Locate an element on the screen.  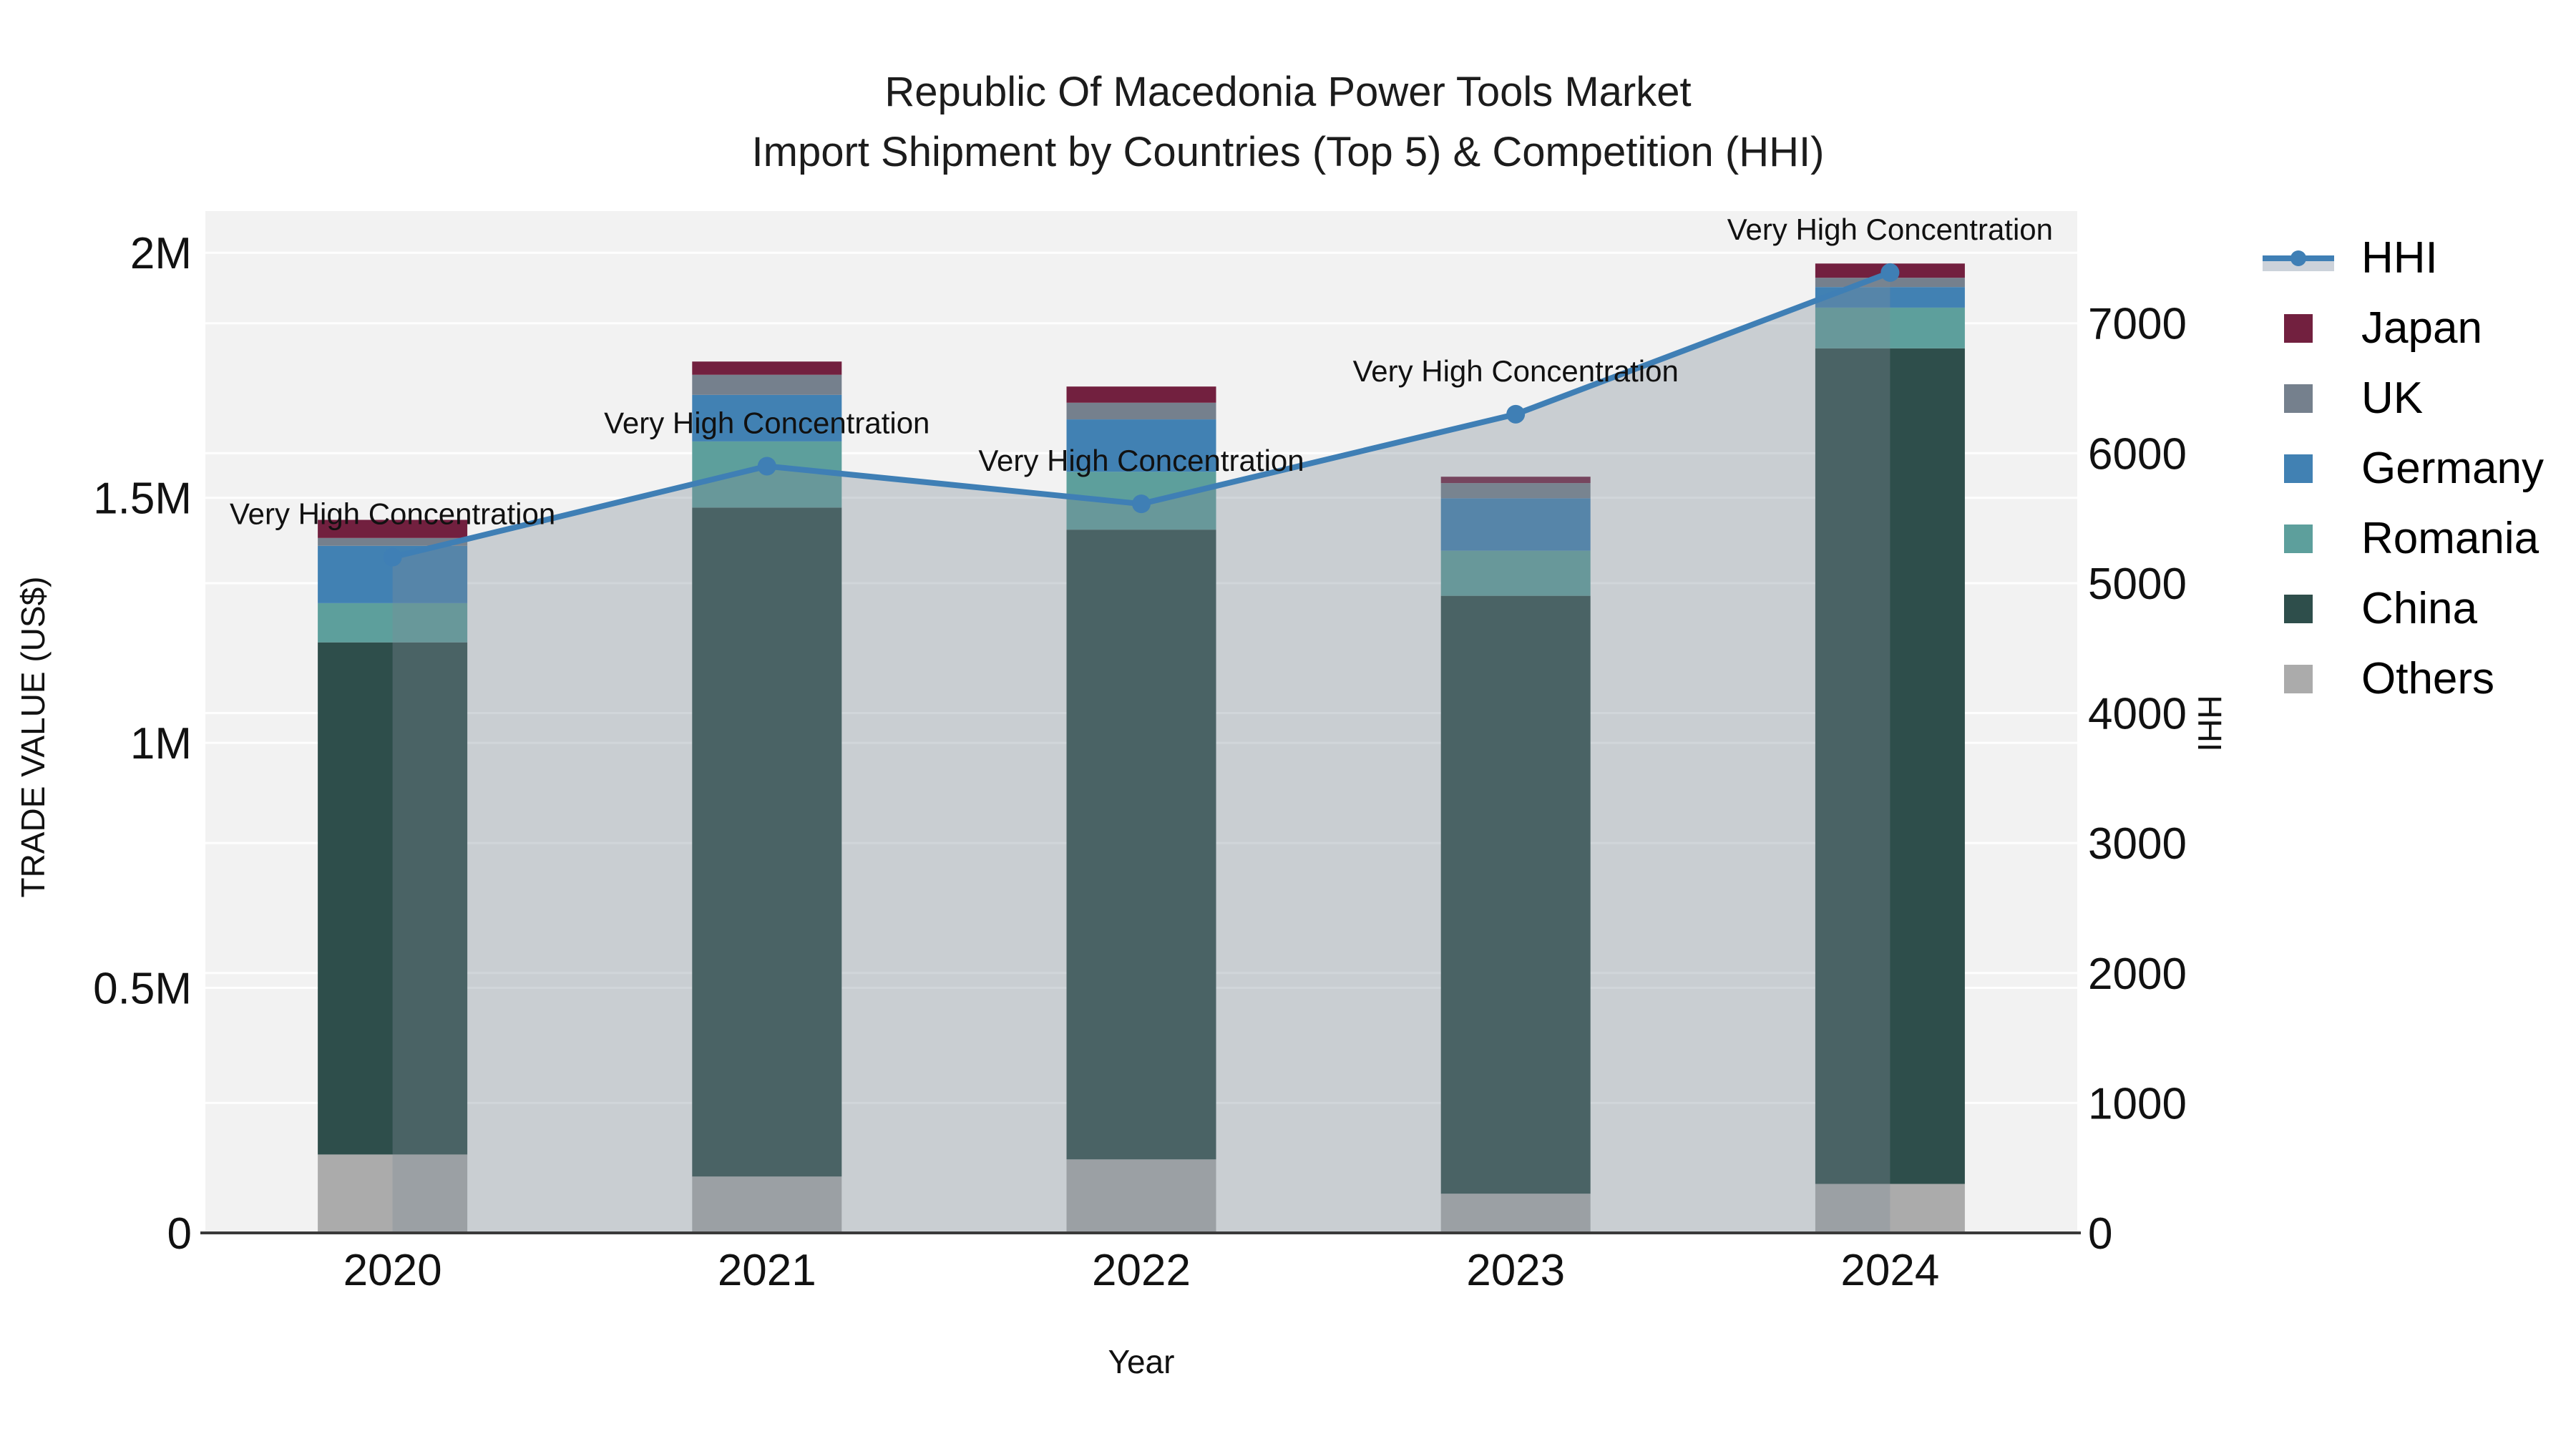
hhi-marker-2023 is located at coordinates (1516, 414).